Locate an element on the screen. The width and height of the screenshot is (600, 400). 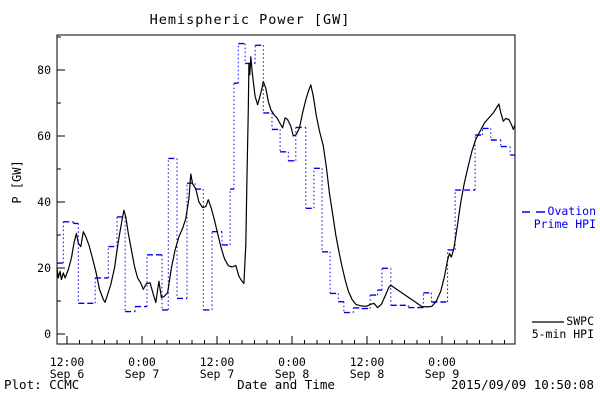
legend-swpc: SWPC 5-min HPI is located at coordinates (542, 328).